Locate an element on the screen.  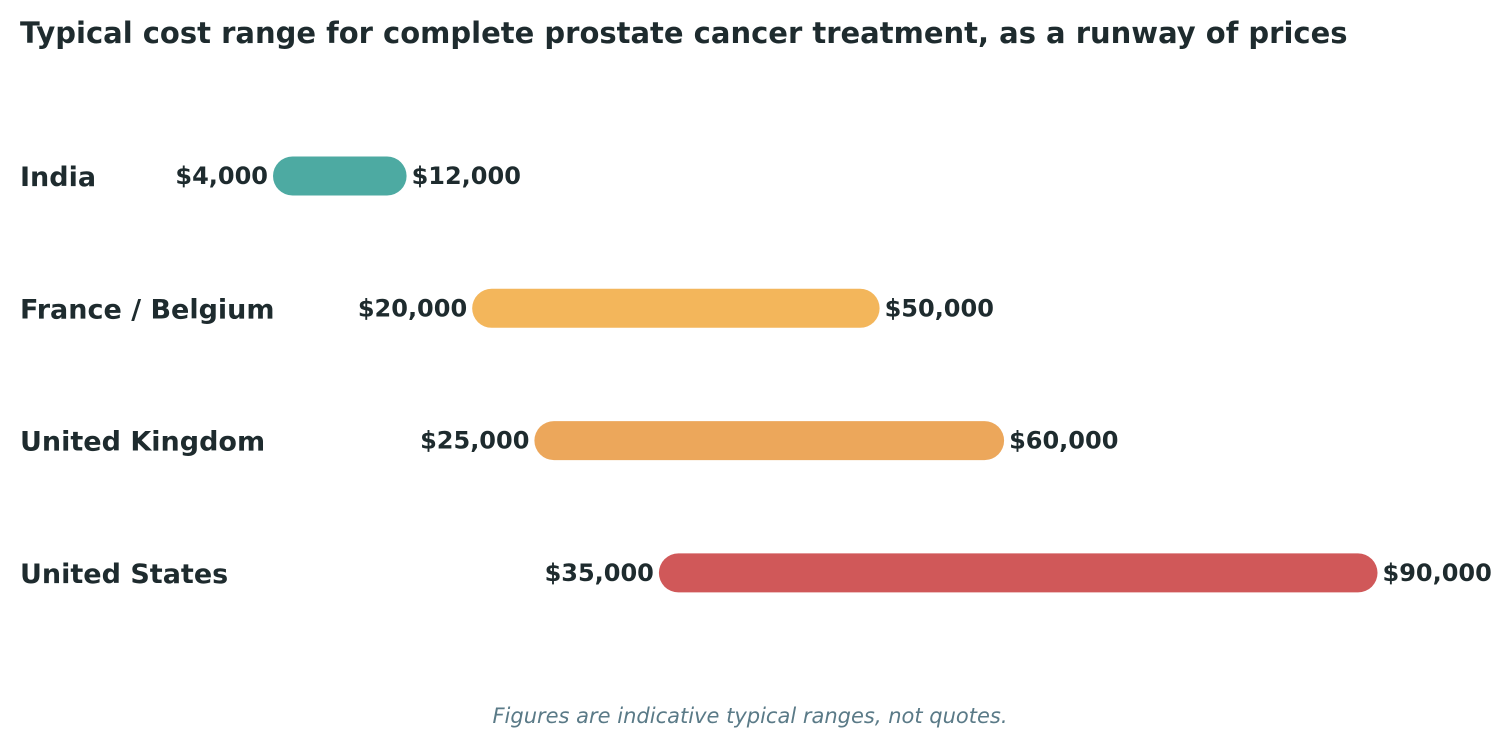
high-value-label: $60,000 is located at coordinates (1063, 441).